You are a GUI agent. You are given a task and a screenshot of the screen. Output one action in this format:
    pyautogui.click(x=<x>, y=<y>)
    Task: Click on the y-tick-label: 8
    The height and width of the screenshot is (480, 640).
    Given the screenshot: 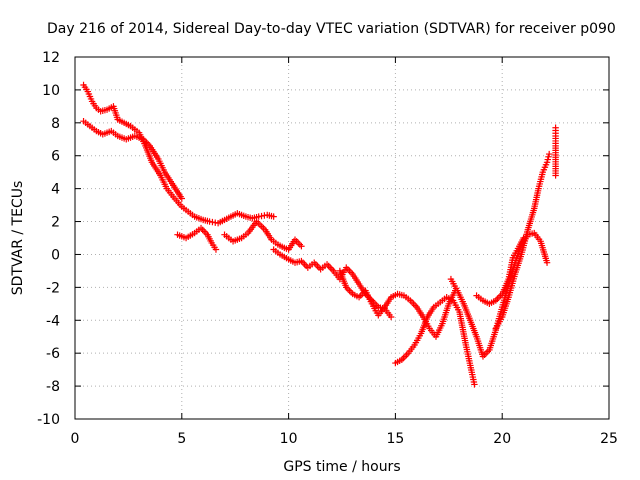 What is the action you would take?
    pyautogui.click(x=55, y=124)
    